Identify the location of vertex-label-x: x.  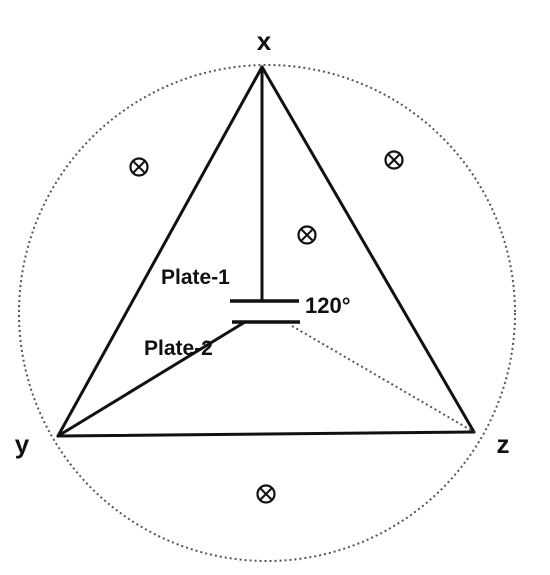
(264, 41).